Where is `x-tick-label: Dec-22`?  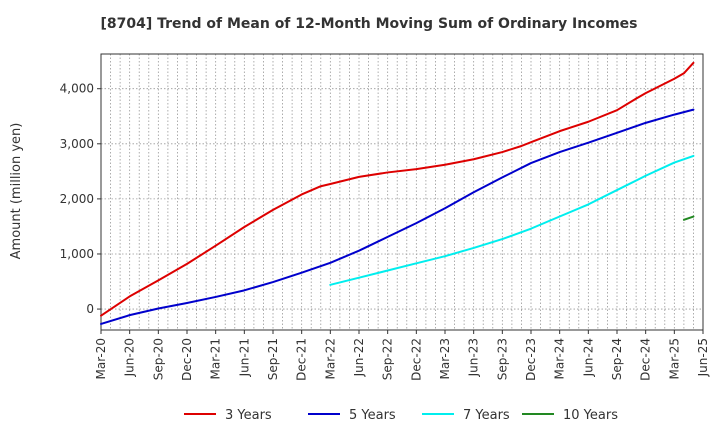 x-tick-label: Dec-22 is located at coordinates (416, 359).